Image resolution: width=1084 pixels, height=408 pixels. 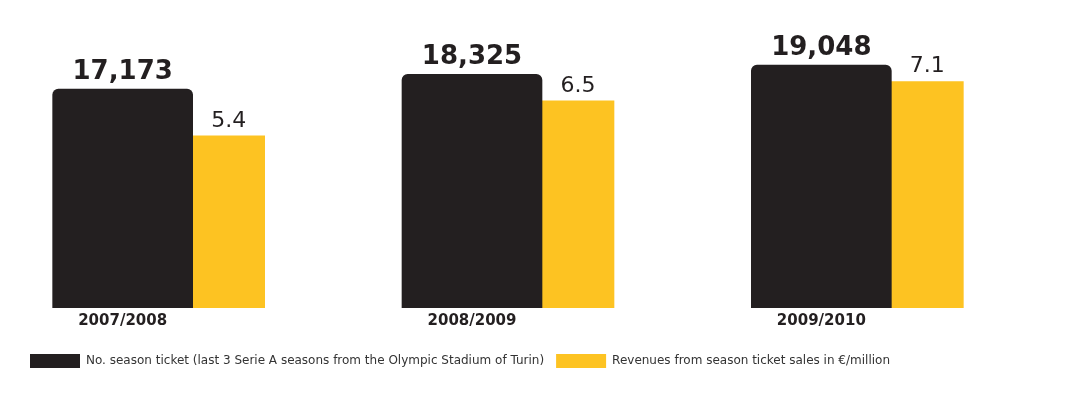 I want to click on data-label: 18,325, so click(x=472, y=55).